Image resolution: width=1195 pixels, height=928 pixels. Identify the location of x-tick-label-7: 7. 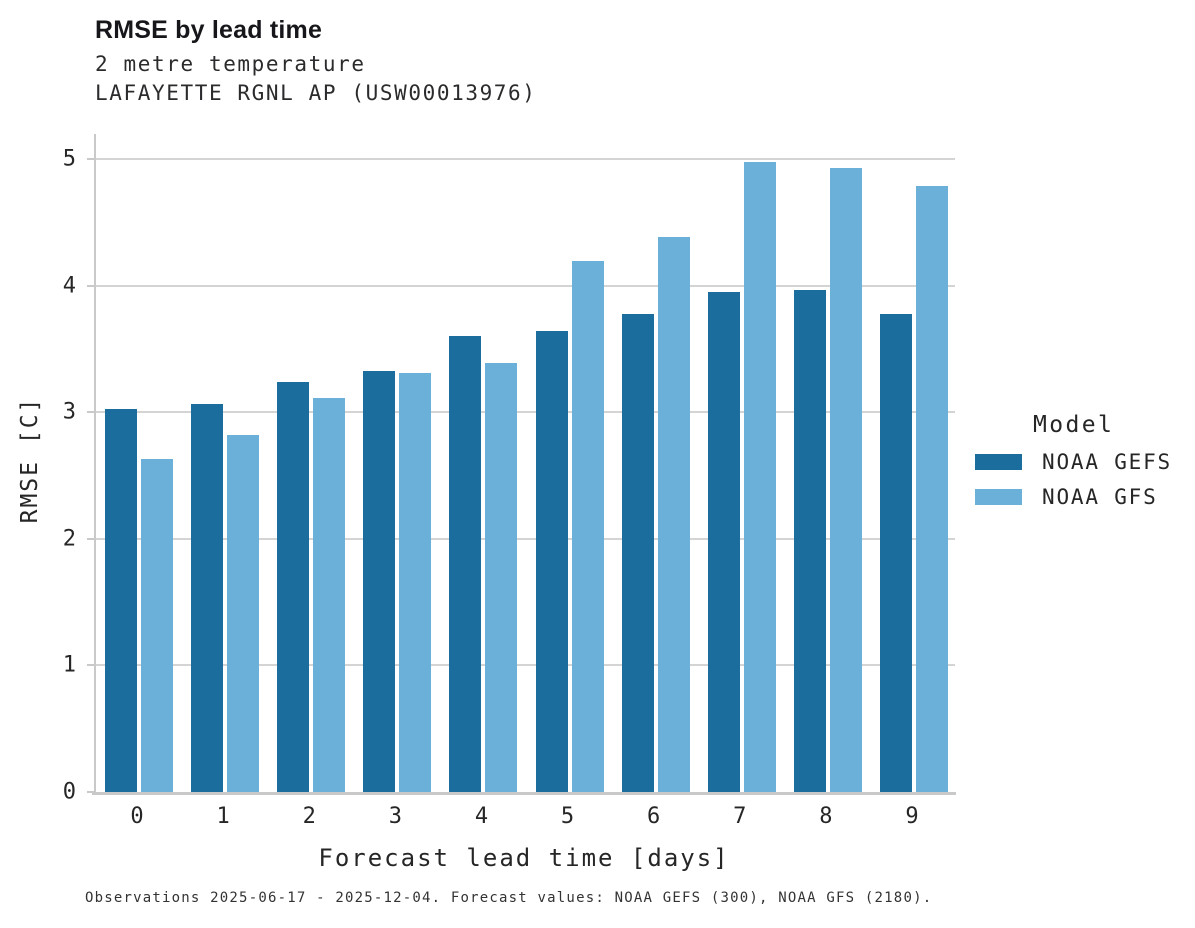
(740, 816).